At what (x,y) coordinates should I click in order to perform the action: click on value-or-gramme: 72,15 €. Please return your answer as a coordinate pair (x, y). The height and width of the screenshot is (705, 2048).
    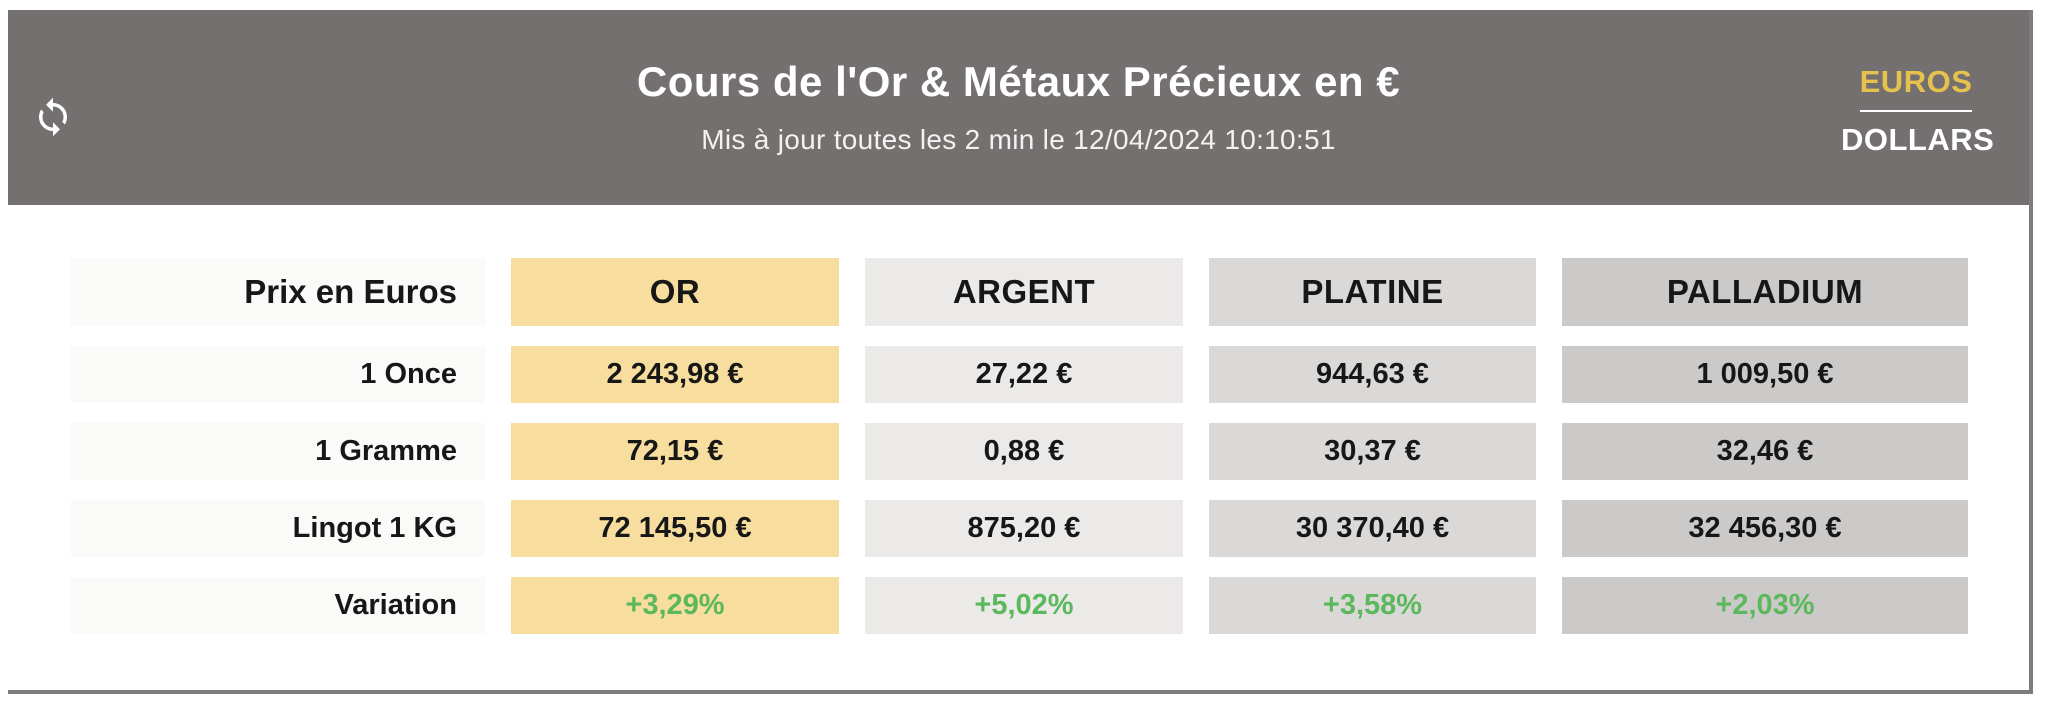
    Looking at the image, I should click on (675, 451).